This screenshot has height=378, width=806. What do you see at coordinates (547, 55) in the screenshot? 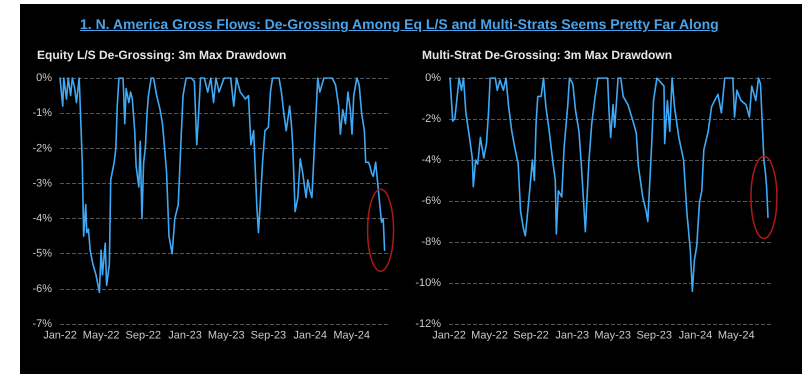
I see `chart-title: Multi-Strat De-Grossing: 3m Max Drawdown` at bounding box center [547, 55].